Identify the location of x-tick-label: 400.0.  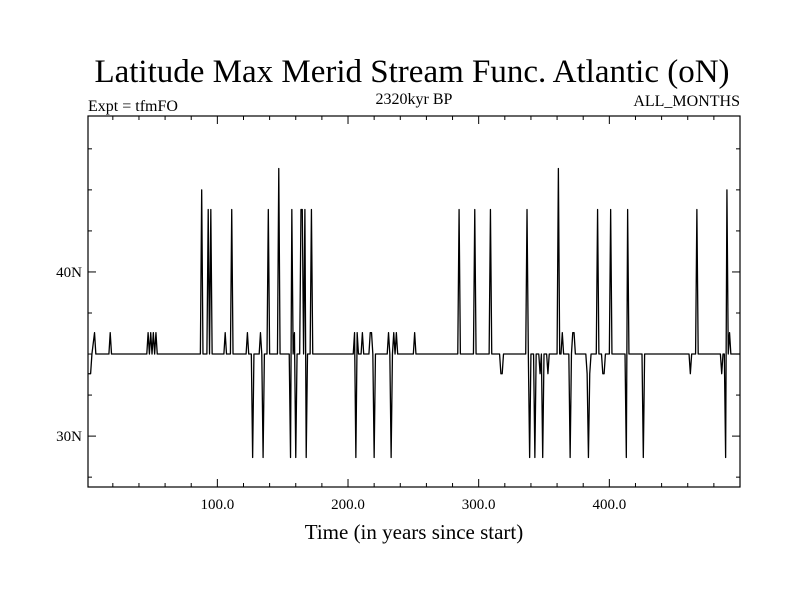
(609, 505).